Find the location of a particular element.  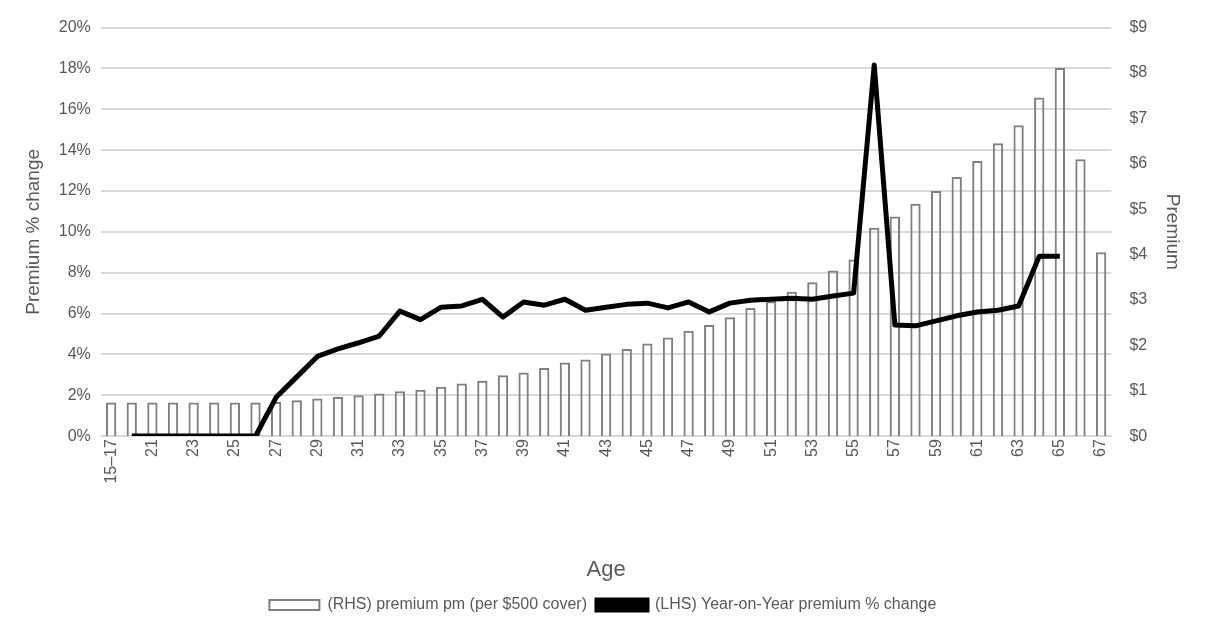

y-tick-label: 4% is located at coordinates (79, 353).